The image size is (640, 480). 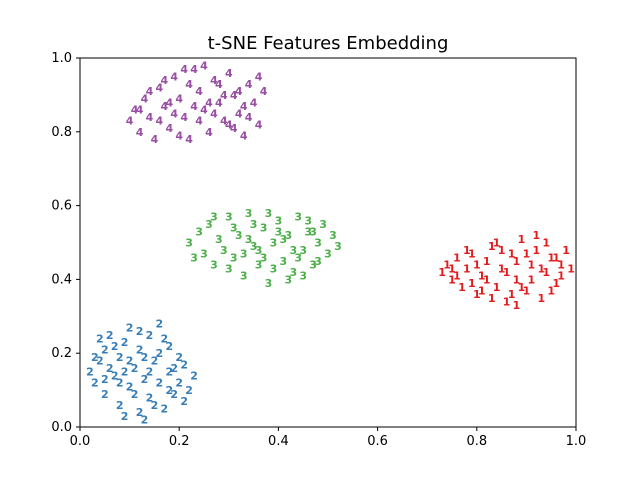 What do you see at coordinates (184, 364) in the screenshot?
I see `point-2-27: 2` at bounding box center [184, 364].